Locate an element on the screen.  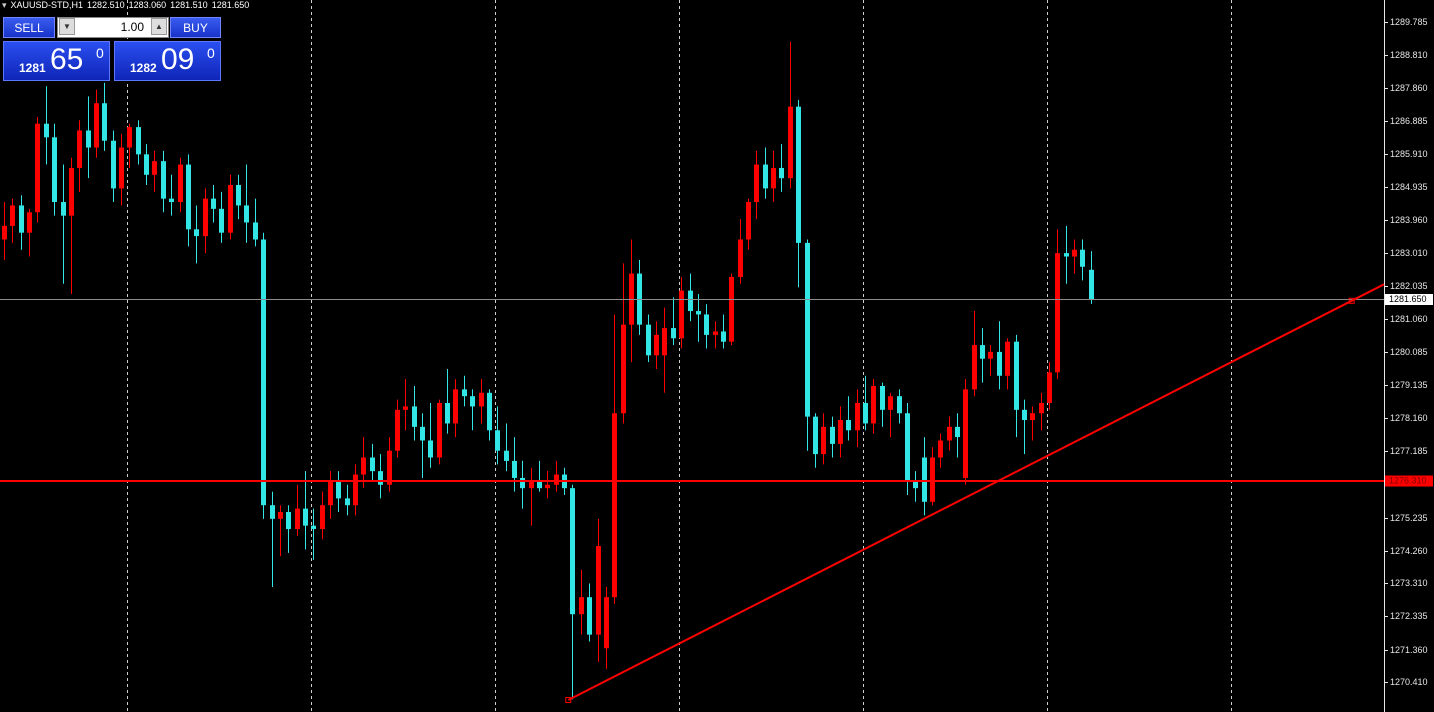
lot-increase: ▲ is located at coordinates (159, 26).